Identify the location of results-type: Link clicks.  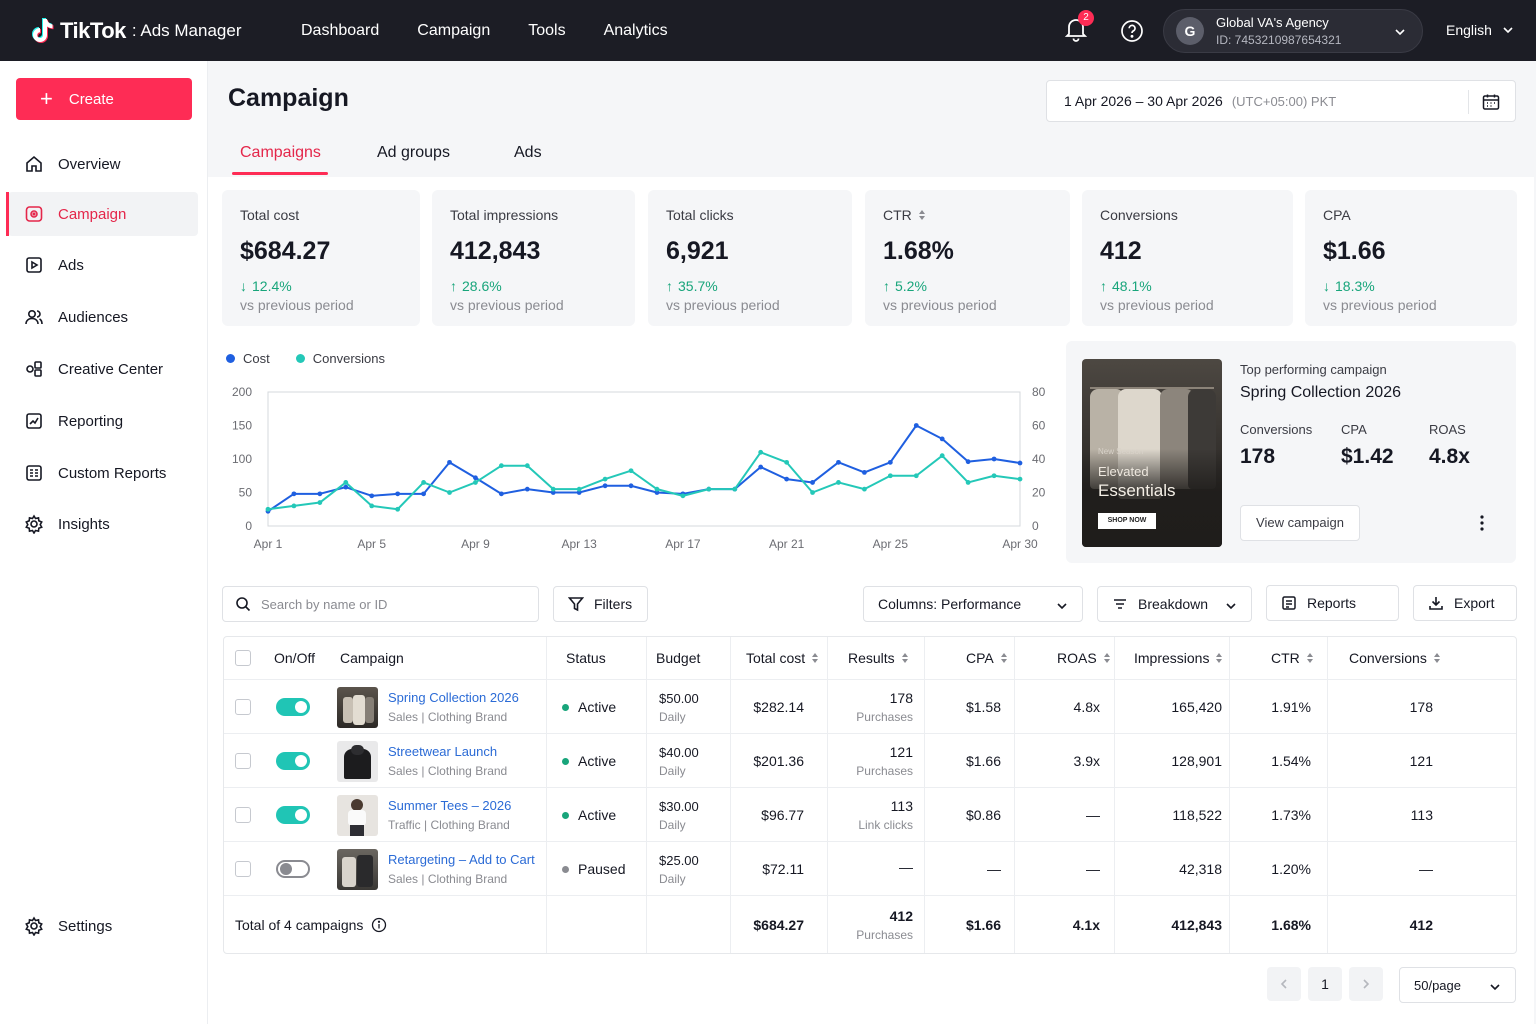
(885, 825).